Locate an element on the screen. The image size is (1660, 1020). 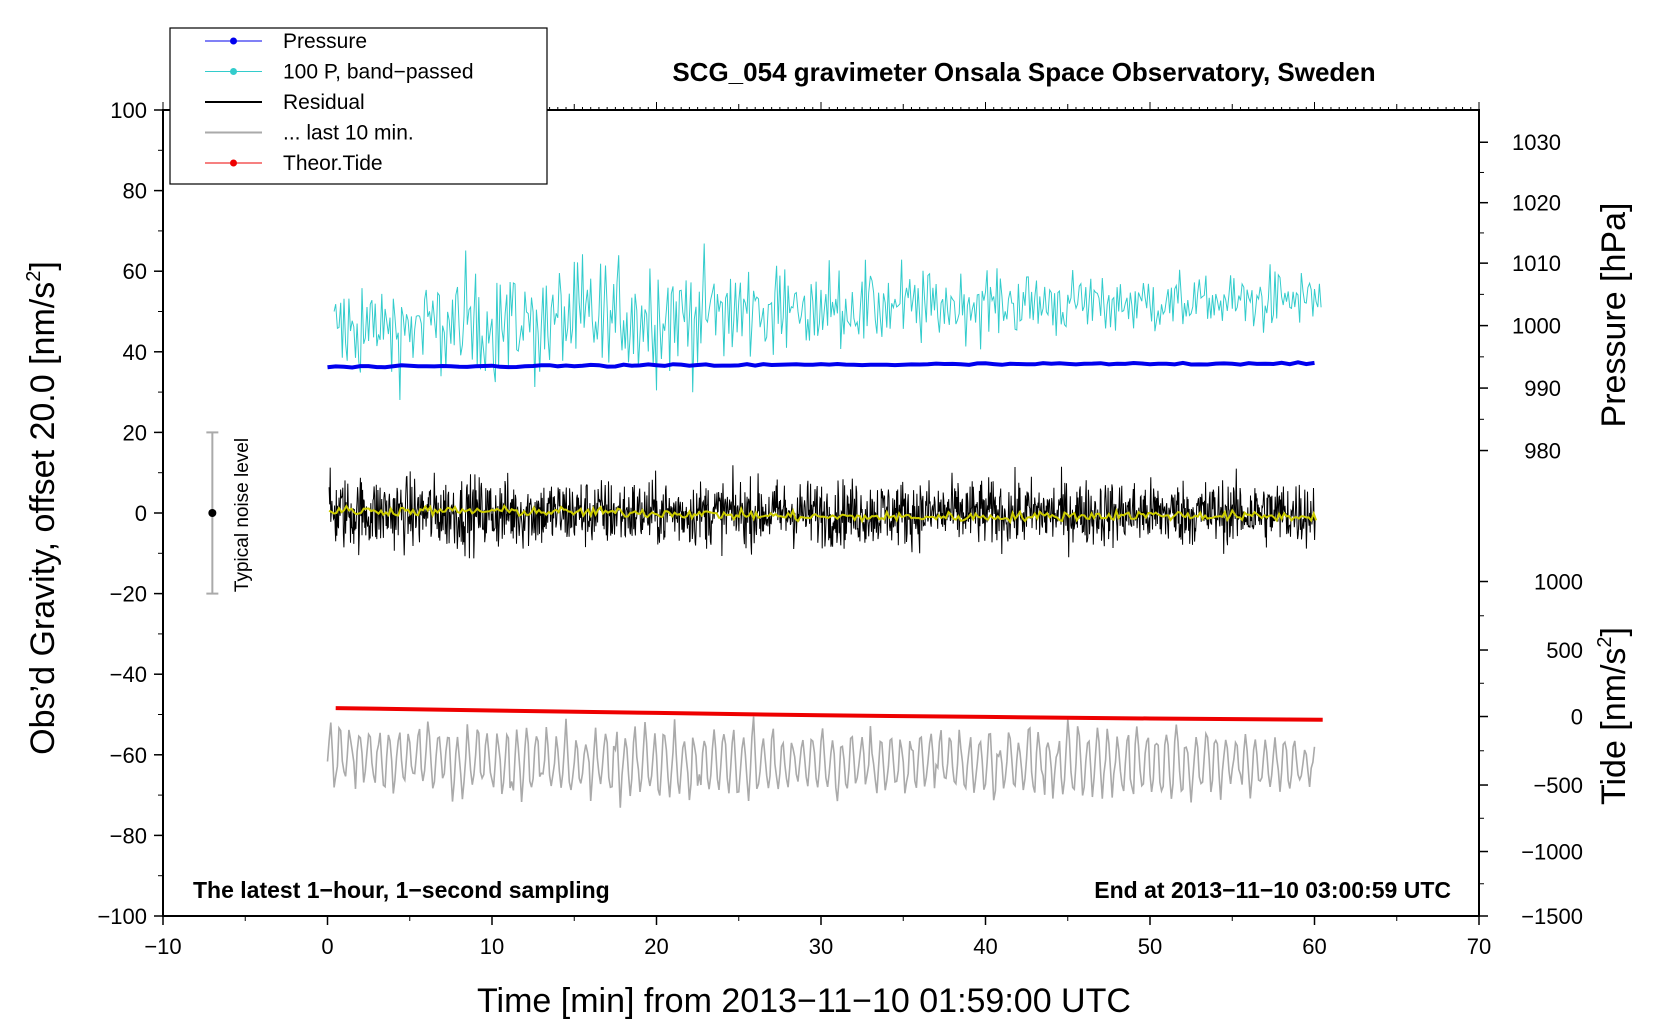
pressure-tick-label: 1030 is located at coordinates (1536, 142).